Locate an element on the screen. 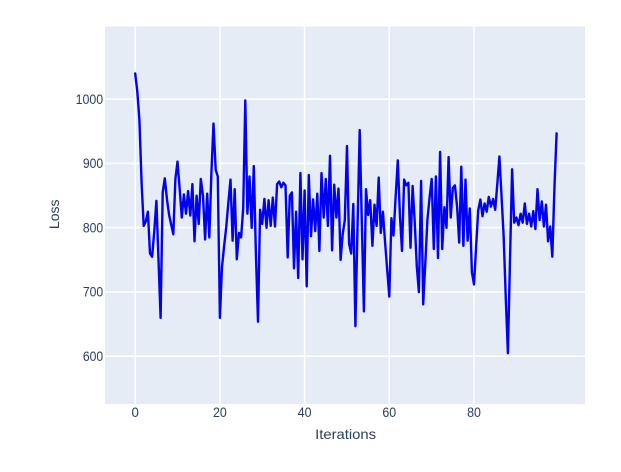 The height and width of the screenshot is (472, 621). svg-text: 600 is located at coordinates (93, 356).